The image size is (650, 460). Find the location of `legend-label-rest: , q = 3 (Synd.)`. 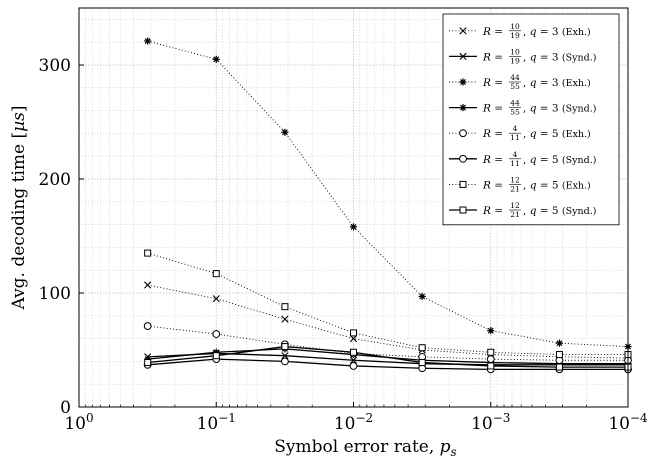

legend-label-rest: , q = 3 (Synd.) is located at coordinates (559, 57).